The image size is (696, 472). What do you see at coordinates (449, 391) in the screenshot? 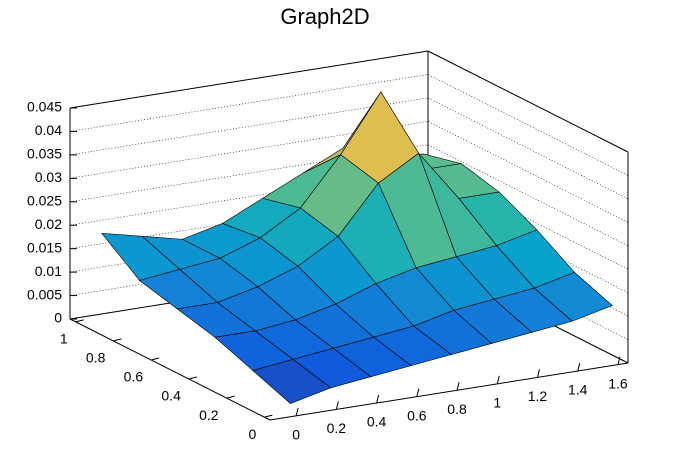
I see `x-axis` at bounding box center [449, 391].